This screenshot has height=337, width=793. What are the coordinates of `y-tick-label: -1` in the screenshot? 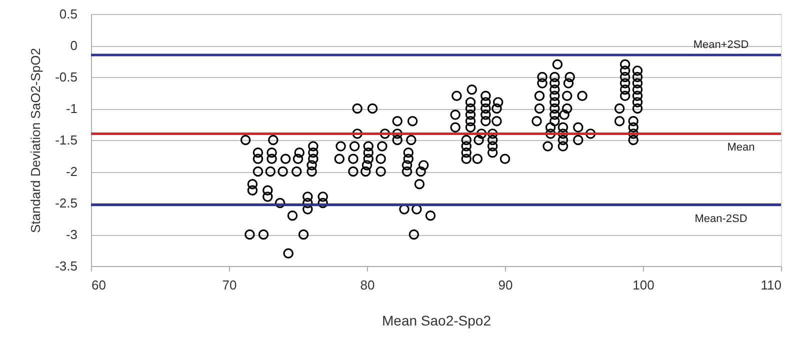 It's located at (72, 108).